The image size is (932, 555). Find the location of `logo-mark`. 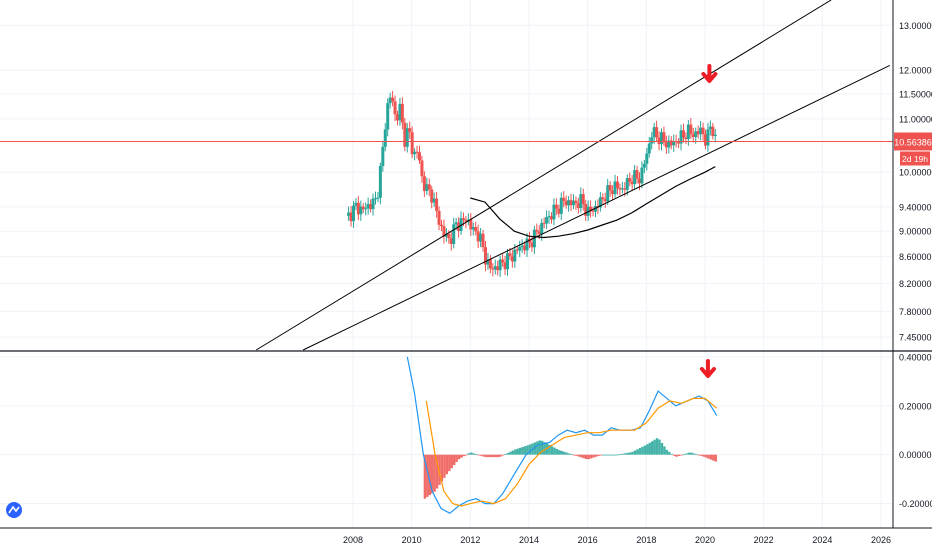

logo-mark is located at coordinates (14, 509).